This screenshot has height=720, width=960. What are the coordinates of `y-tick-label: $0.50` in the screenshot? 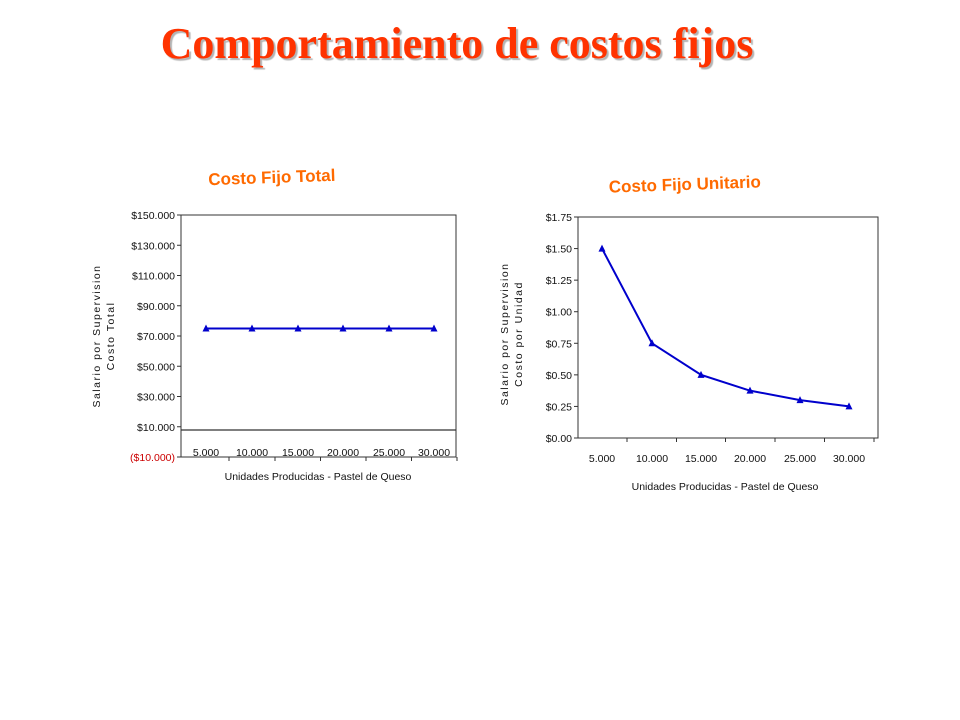 It's located at (559, 376).